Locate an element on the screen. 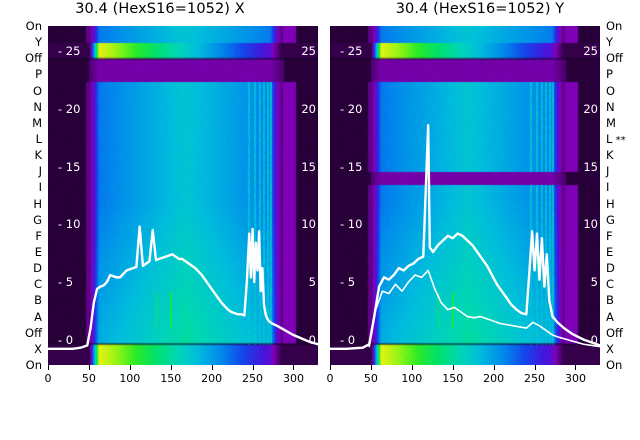  panel-y-title: 30.4 (HexS16=1052) Y is located at coordinates (480, 9).